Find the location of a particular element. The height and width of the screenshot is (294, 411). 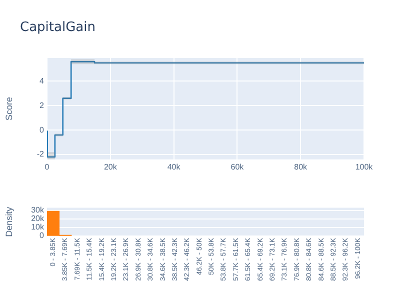

y-tick-label: 2 is located at coordinates (42, 105).